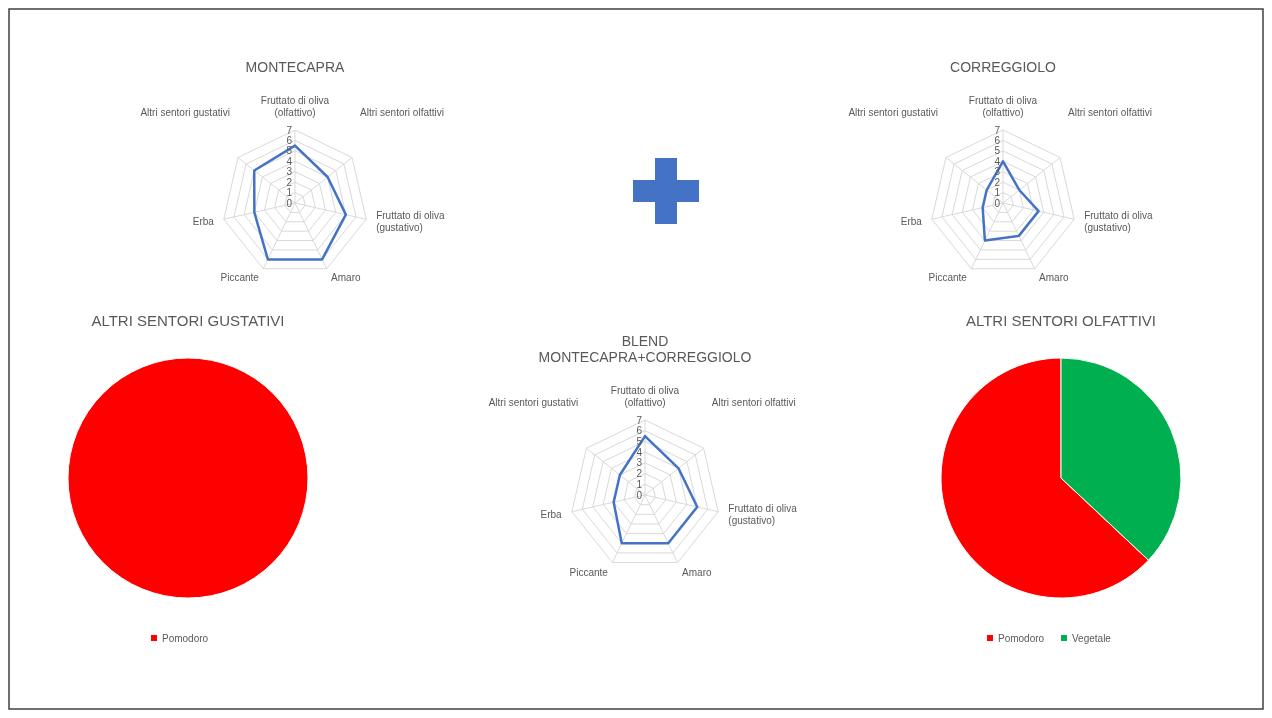 This screenshot has height=718, width=1272. What do you see at coordinates (295, 67) in the screenshot?
I see `chart-title: MONTECAPRA` at bounding box center [295, 67].